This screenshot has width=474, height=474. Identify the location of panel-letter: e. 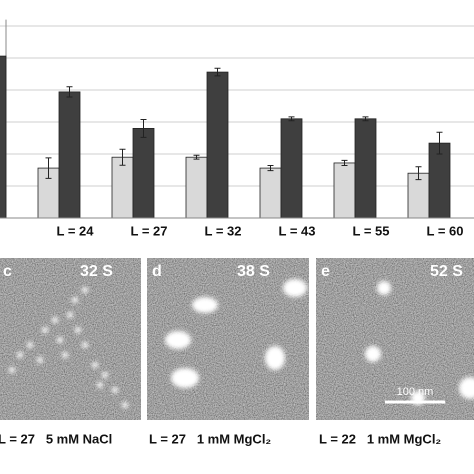
(325, 271).